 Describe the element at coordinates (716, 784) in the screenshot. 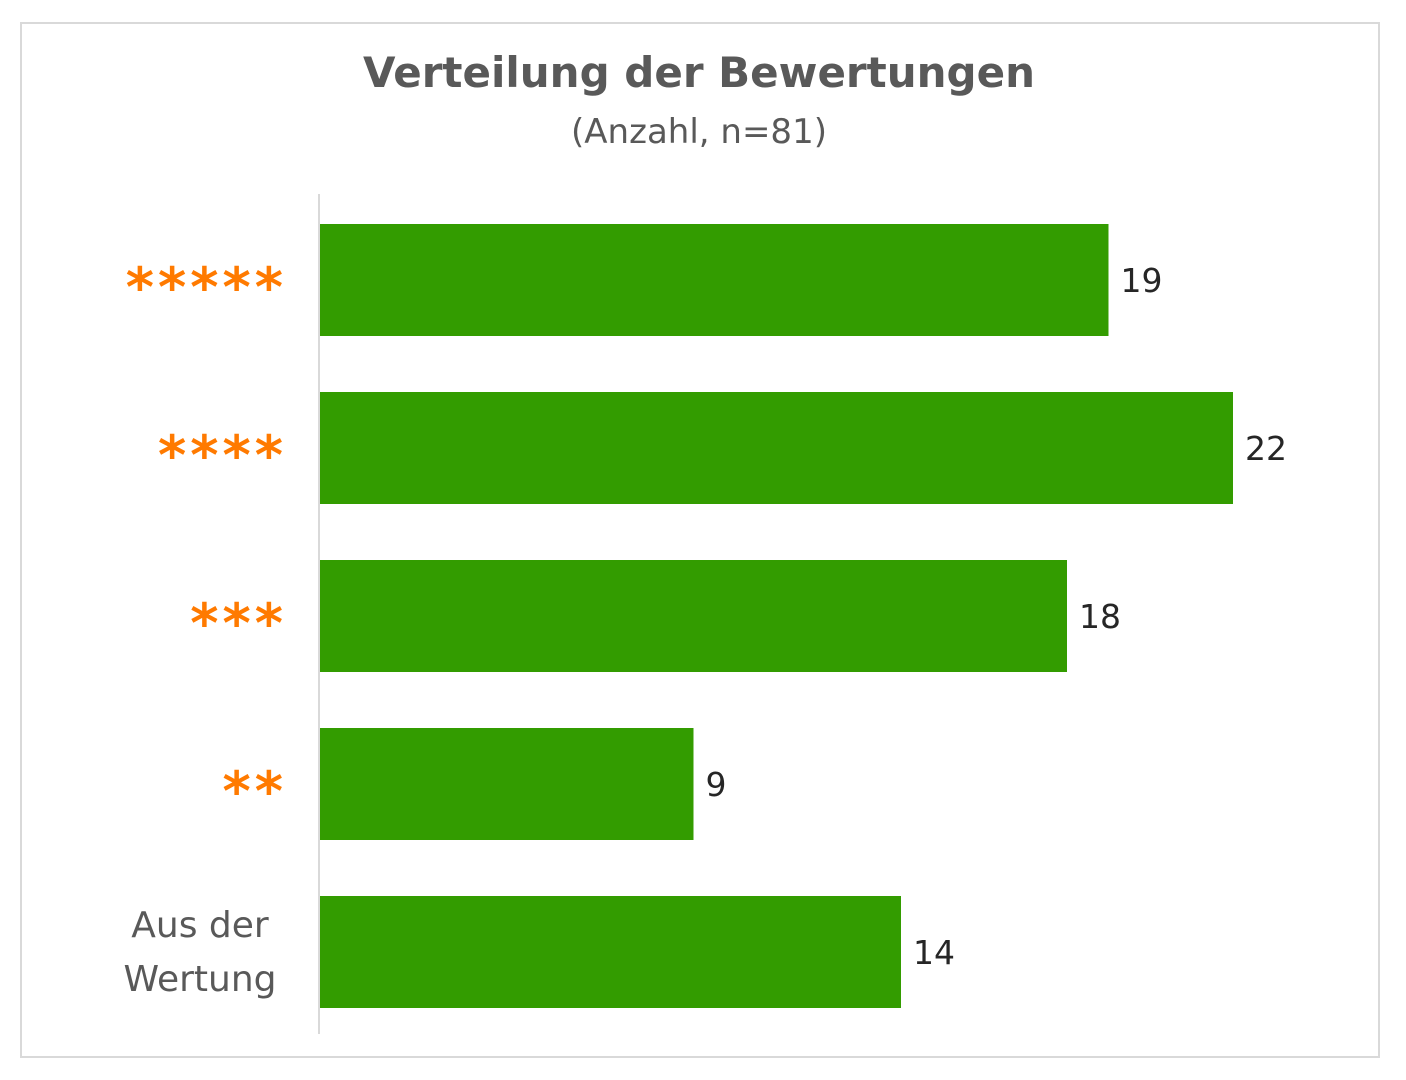

I see `data-label: 9` at that location.